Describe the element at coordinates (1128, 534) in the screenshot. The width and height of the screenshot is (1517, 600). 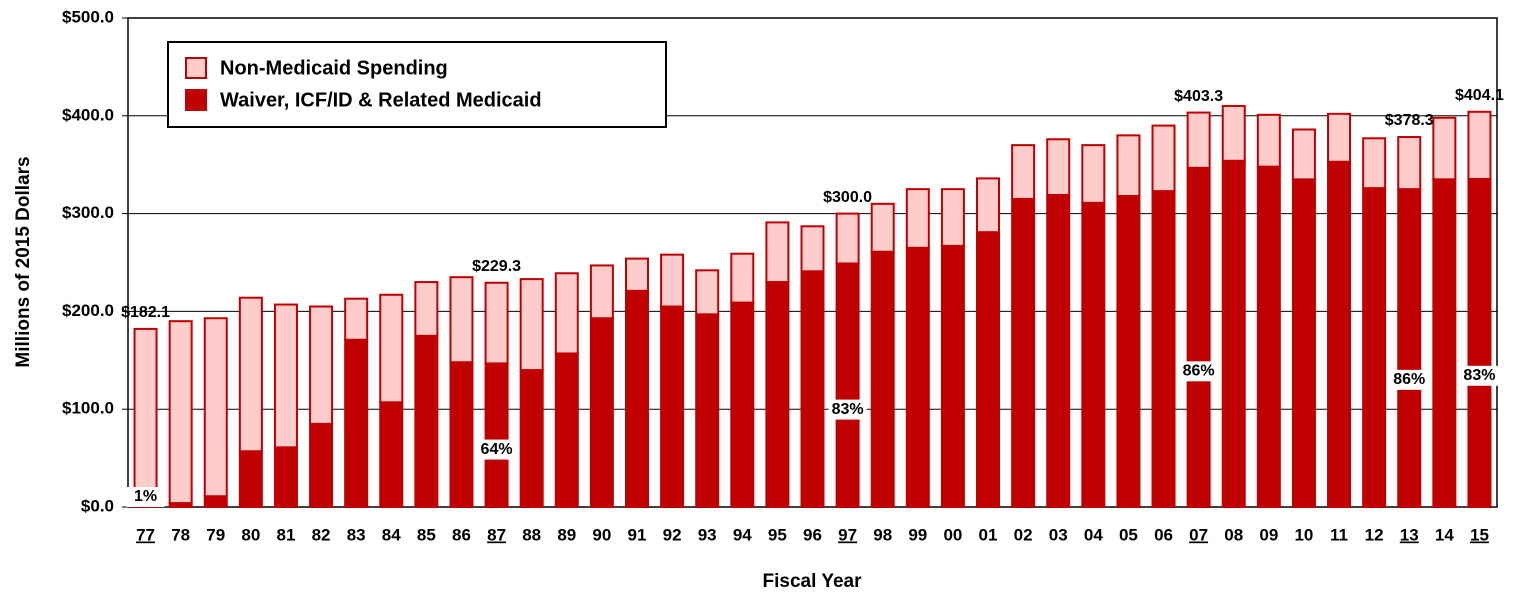
I see `x-tick-label: 05` at that location.